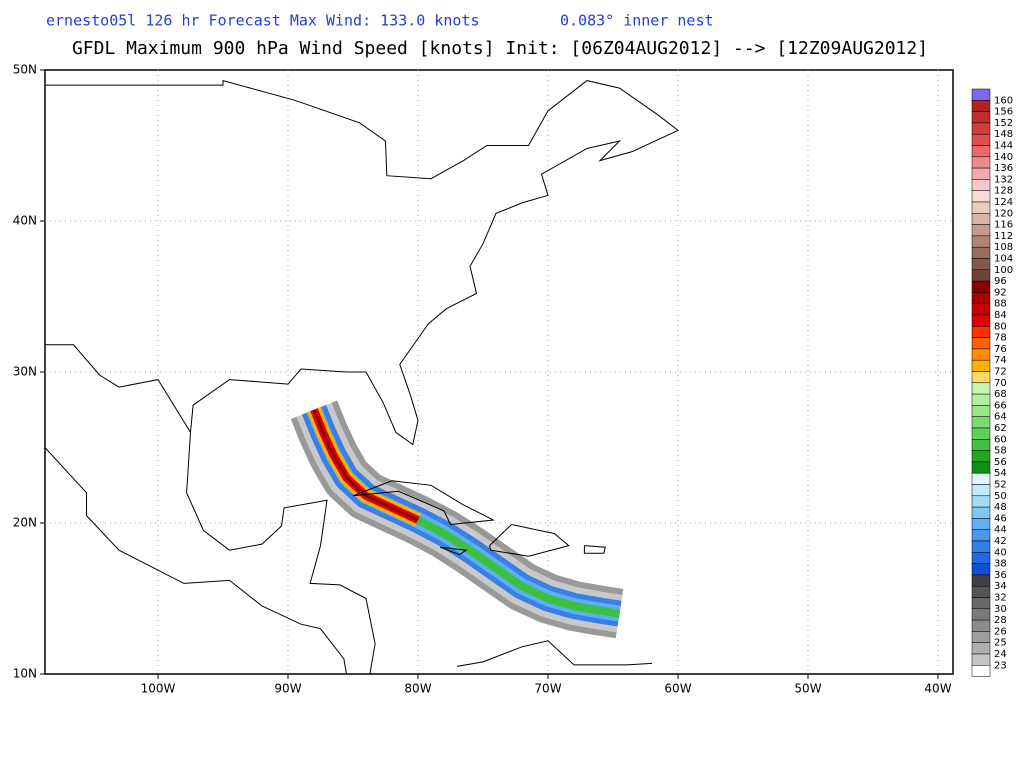 Image resolution: width=1024 pixels, height=772 pixels. Describe the element at coordinates (1000, 338) in the screenshot. I see `colorbar-label: 78` at that location.